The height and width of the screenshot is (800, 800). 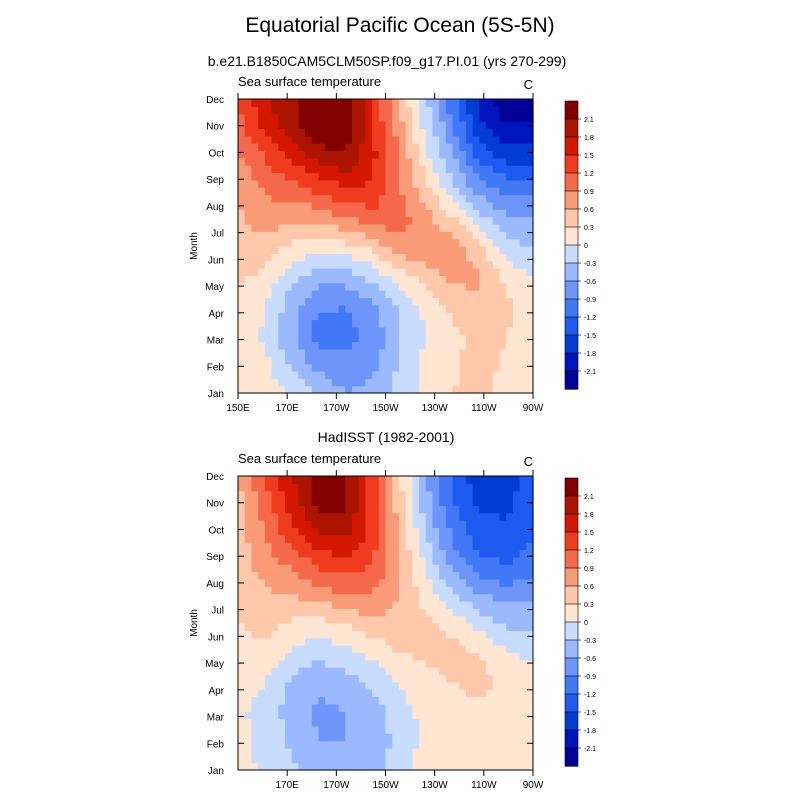 What do you see at coordinates (216, 394) in the screenshot?
I see `y-tick-label: Jan` at bounding box center [216, 394].